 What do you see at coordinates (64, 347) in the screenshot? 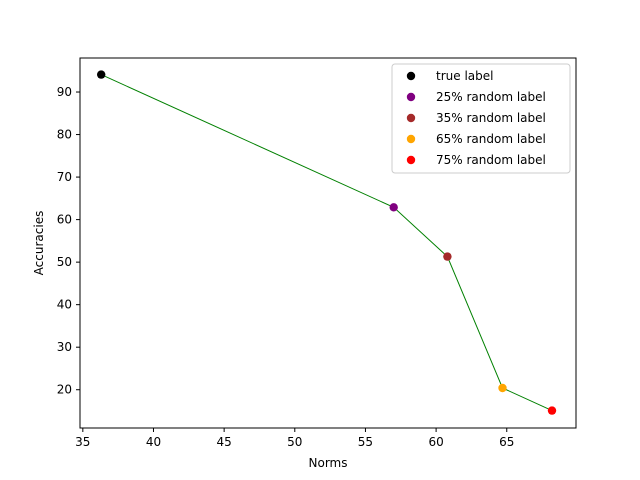
I see `y-tick-label: 30` at bounding box center [64, 347].